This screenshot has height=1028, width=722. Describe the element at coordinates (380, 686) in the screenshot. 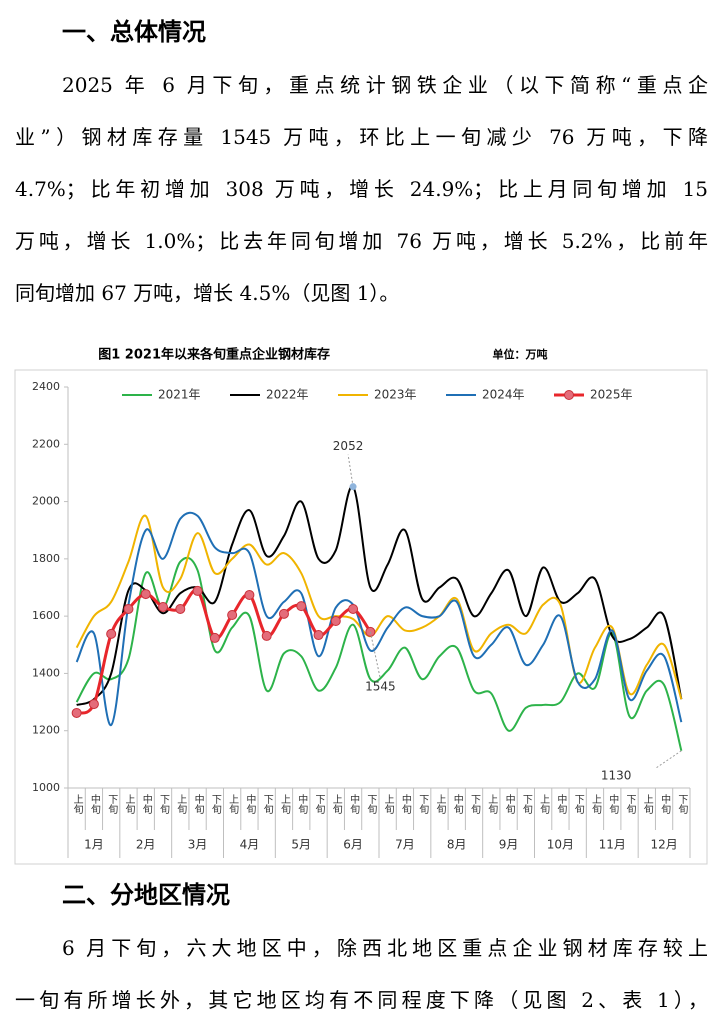

I see `annotation: 1545` at that location.